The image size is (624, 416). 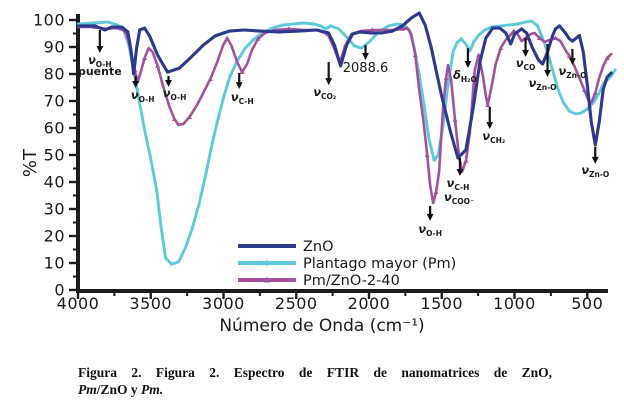 I want to click on annotation-band-label: νCH₂, so click(x=493, y=137).